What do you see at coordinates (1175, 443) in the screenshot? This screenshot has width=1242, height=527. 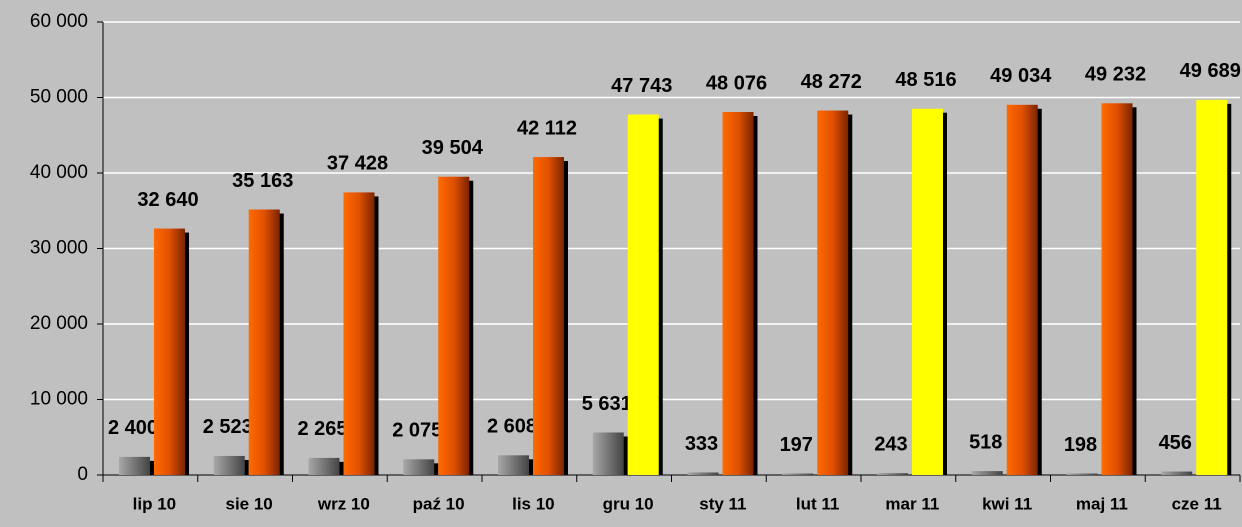 I see `data-label: 456` at bounding box center [1175, 443].